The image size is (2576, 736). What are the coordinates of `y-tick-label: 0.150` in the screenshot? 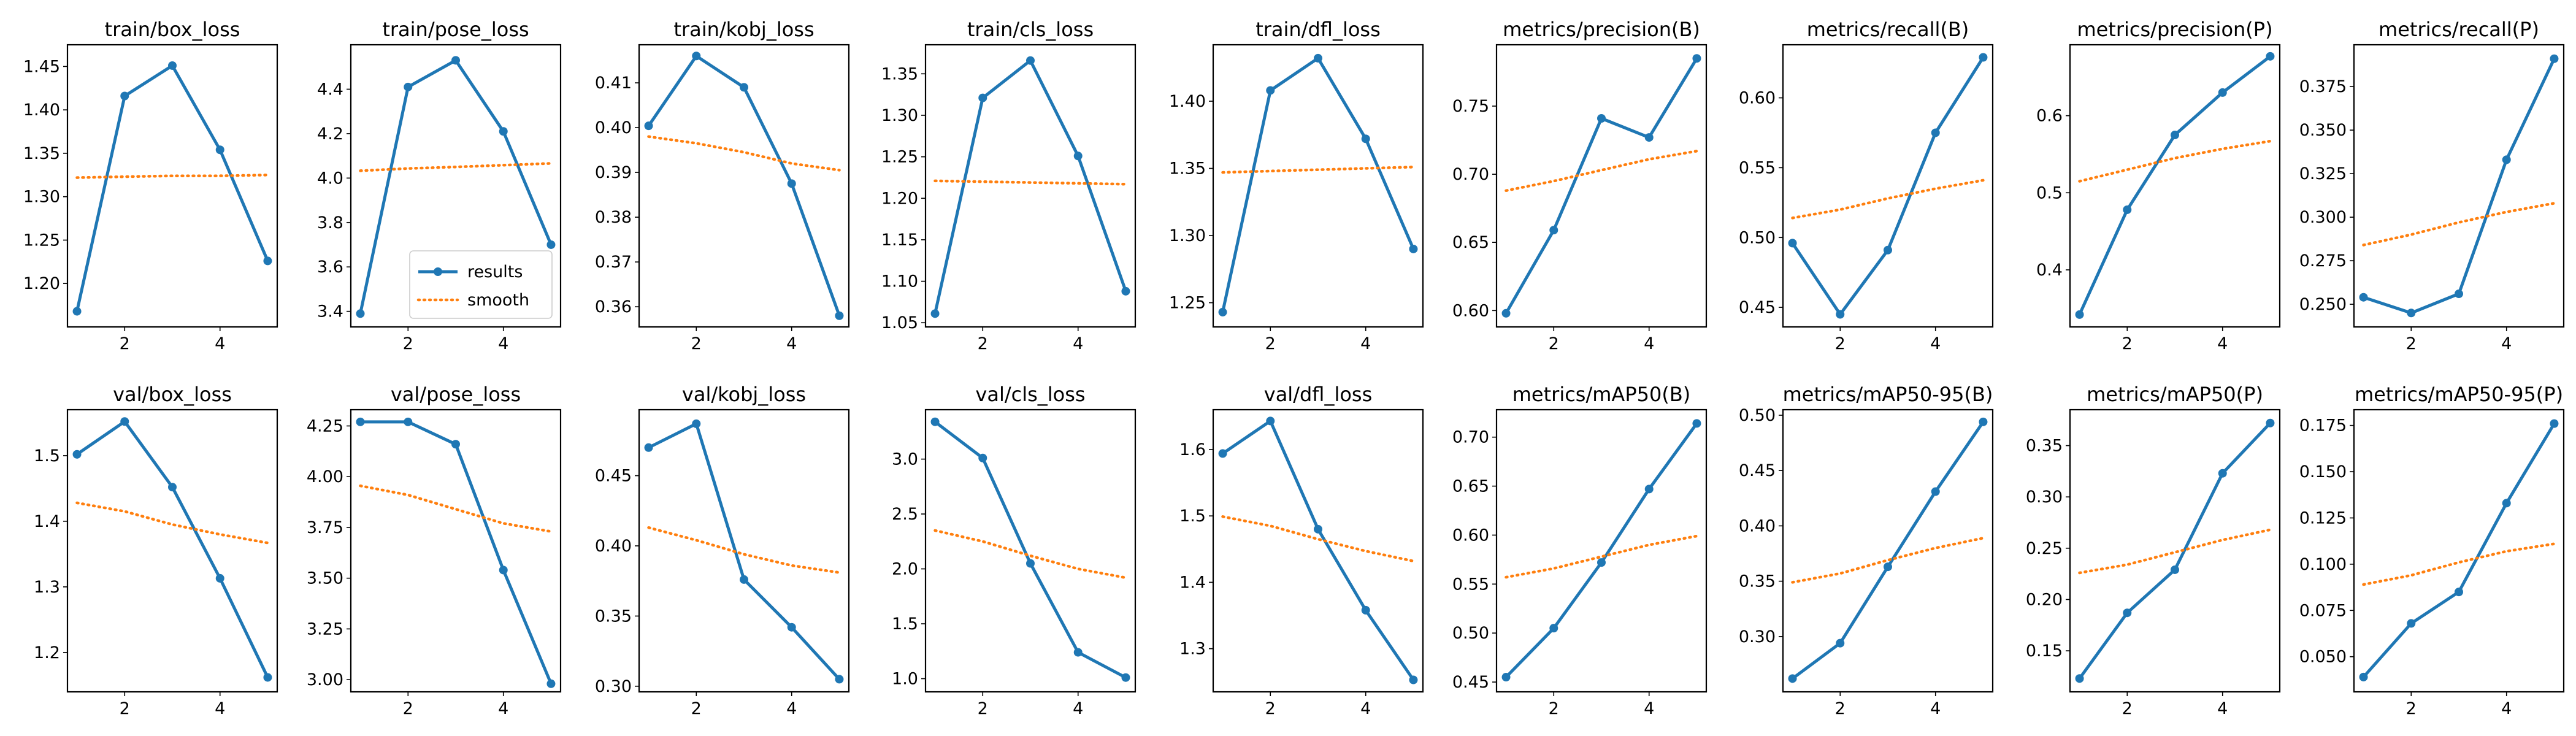 It's located at (2323, 471).